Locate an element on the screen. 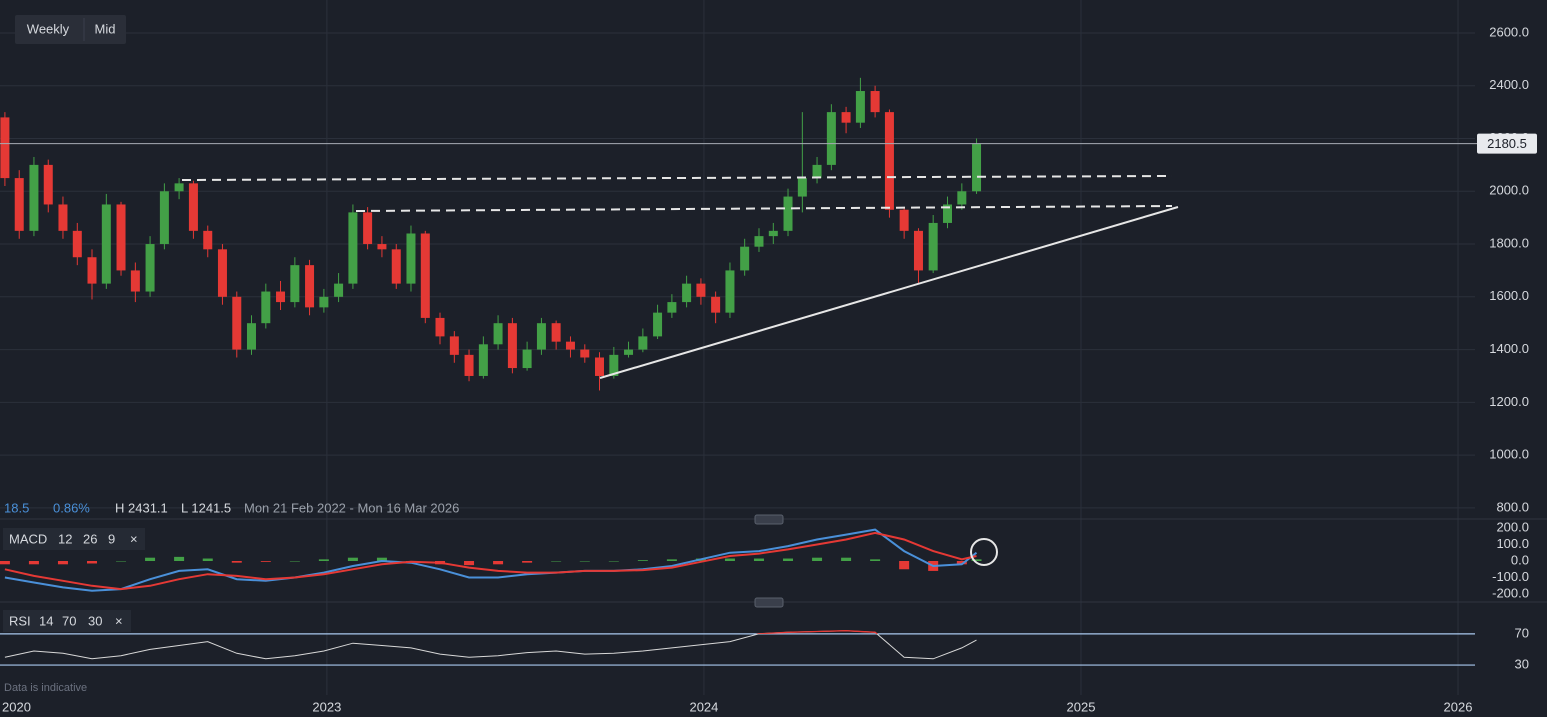  x-tick-label: 2026 is located at coordinates (1458, 706).